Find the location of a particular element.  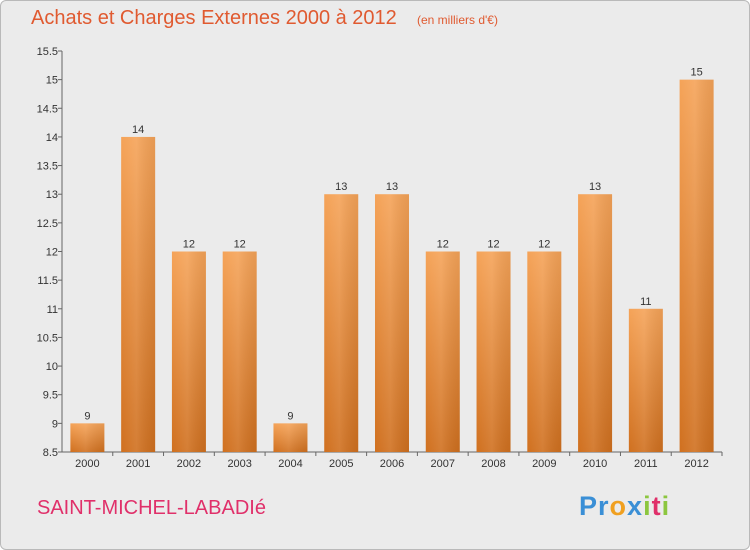

y-tick-label: 9 is located at coordinates (55, 424).